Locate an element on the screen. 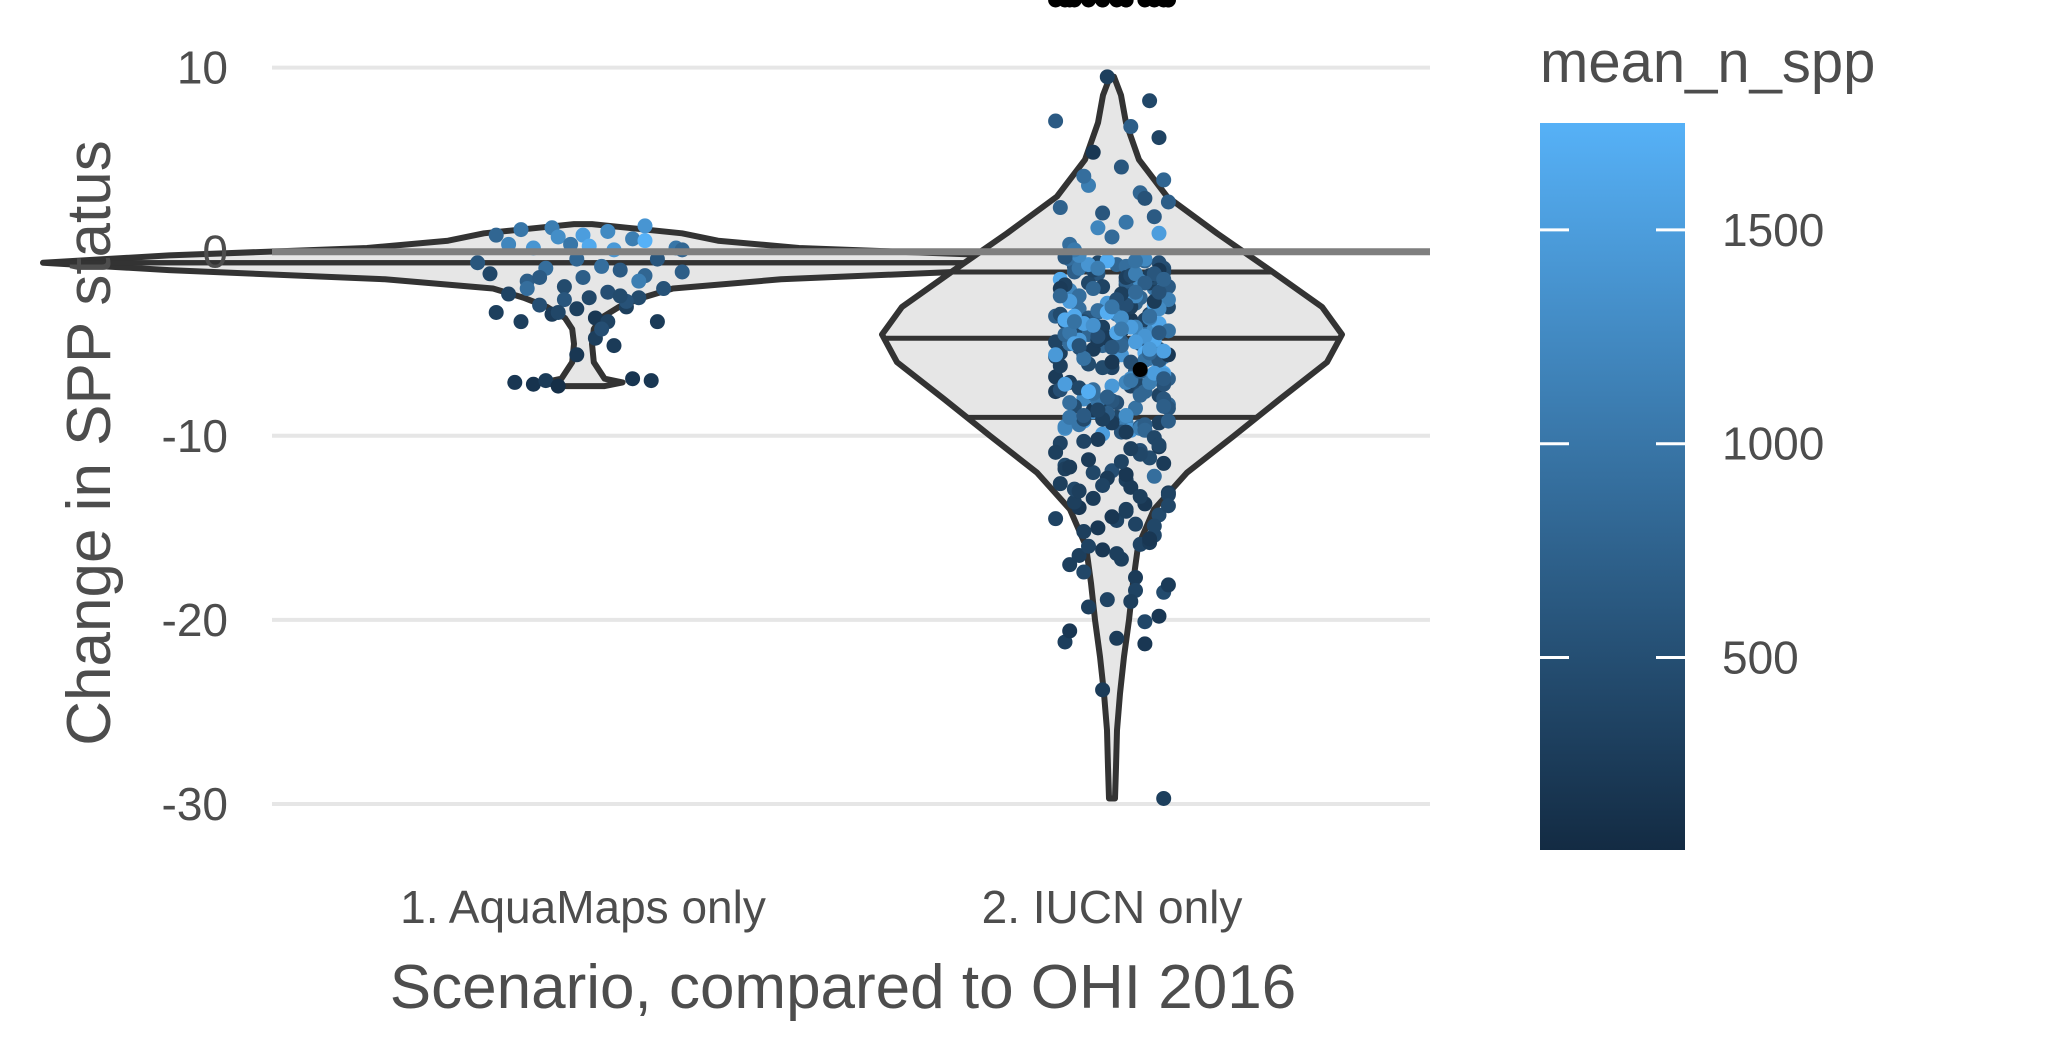 This screenshot has width=2055, height=1062. colorbar-title: mean_n_spp is located at coordinates (1707, 62).